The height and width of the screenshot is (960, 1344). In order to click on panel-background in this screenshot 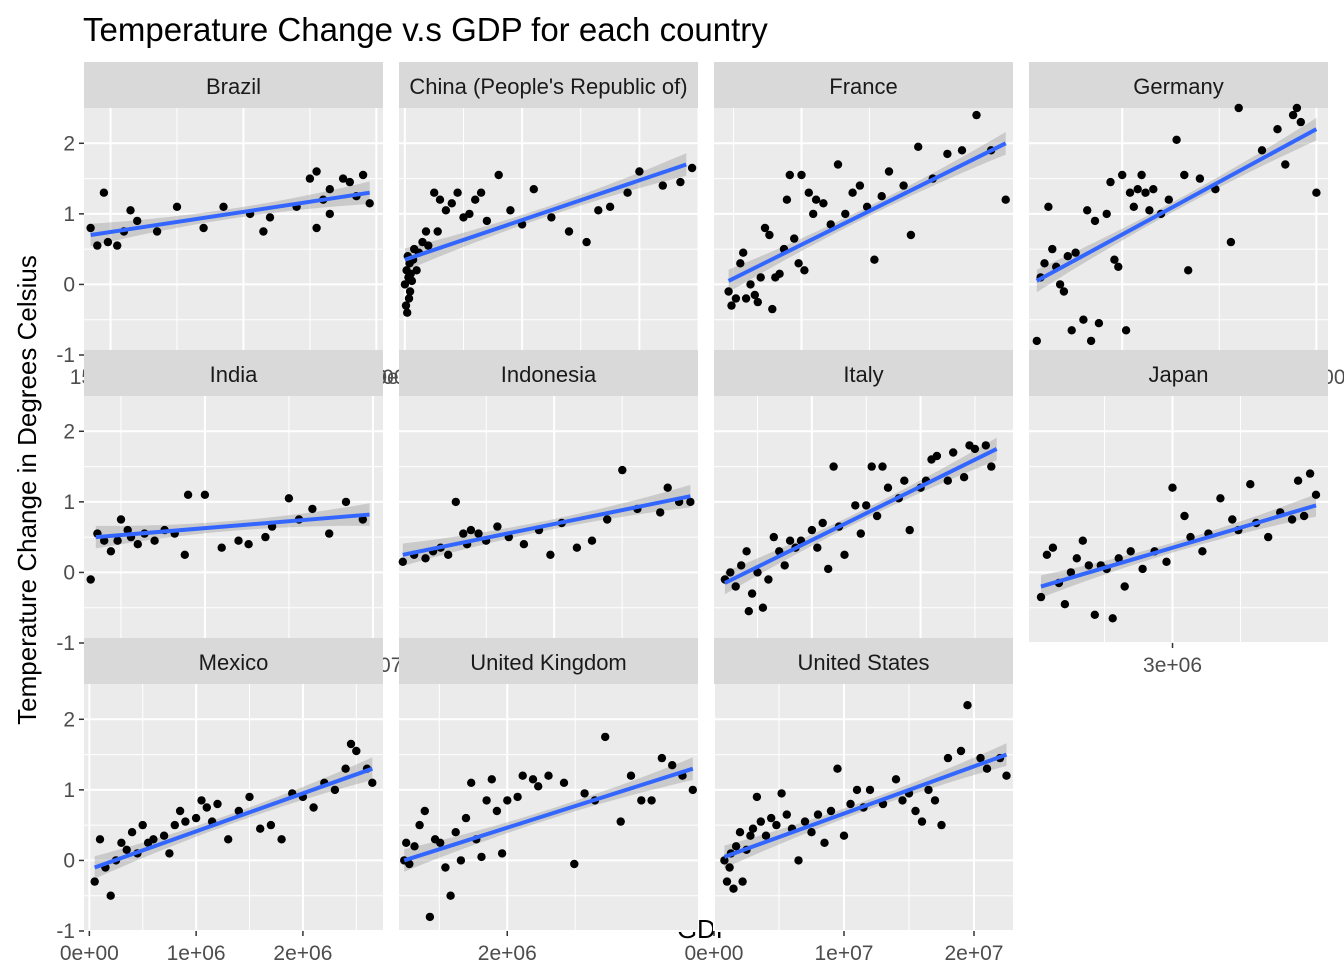, I will do `click(1178, 519)`.